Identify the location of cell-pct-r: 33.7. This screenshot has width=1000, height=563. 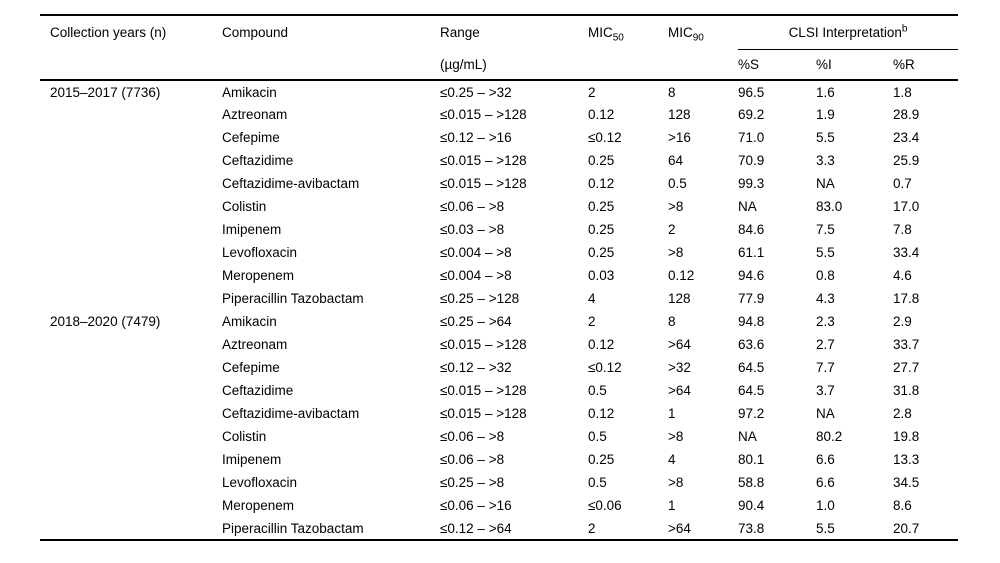
(906, 344).